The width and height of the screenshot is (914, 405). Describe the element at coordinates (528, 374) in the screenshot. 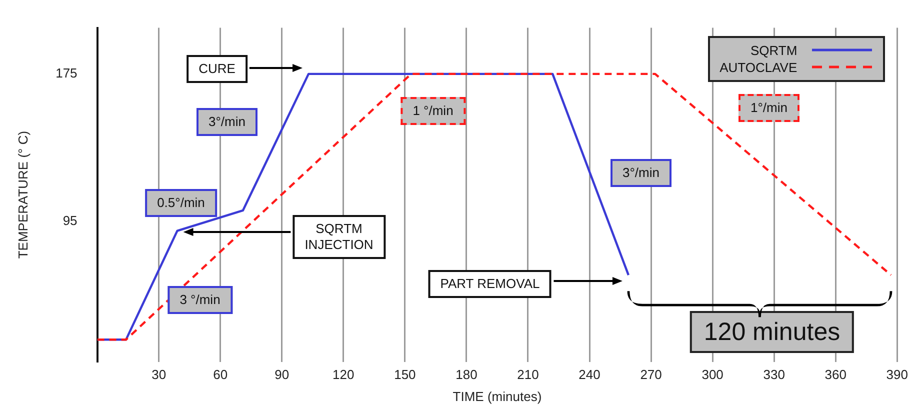

I see `x-tick-label: 210` at that location.